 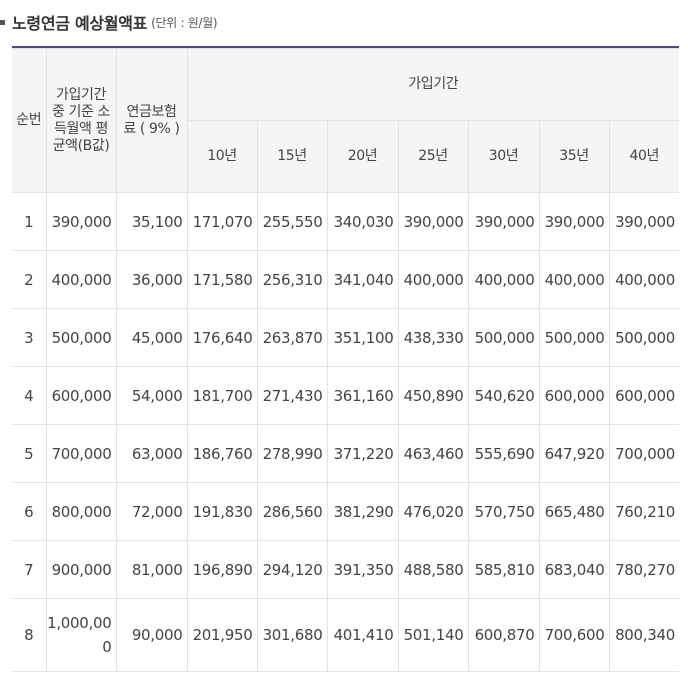 What do you see at coordinates (222, 453) in the screenshot?
I see `pension-value-cell: 186,760` at bounding box center [222, 453].